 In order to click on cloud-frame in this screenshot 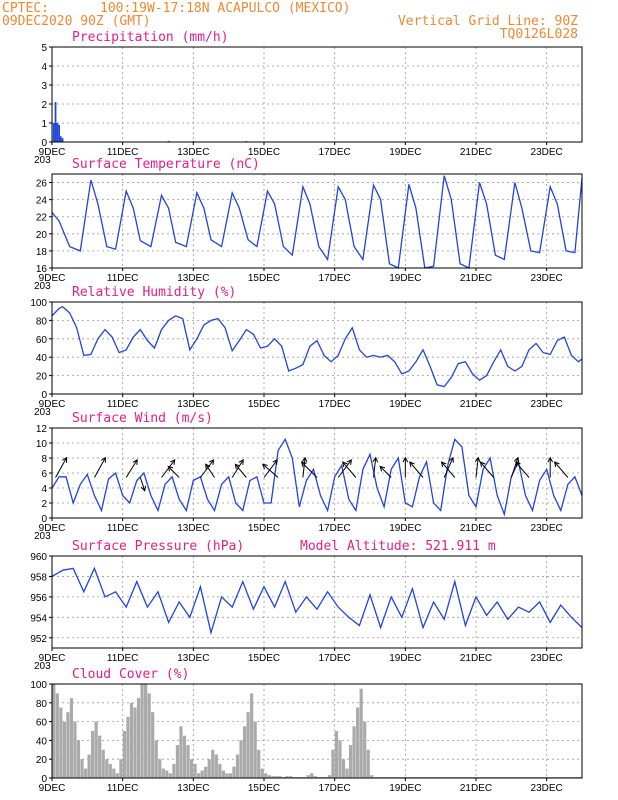, I will do `click(317, 731)`.